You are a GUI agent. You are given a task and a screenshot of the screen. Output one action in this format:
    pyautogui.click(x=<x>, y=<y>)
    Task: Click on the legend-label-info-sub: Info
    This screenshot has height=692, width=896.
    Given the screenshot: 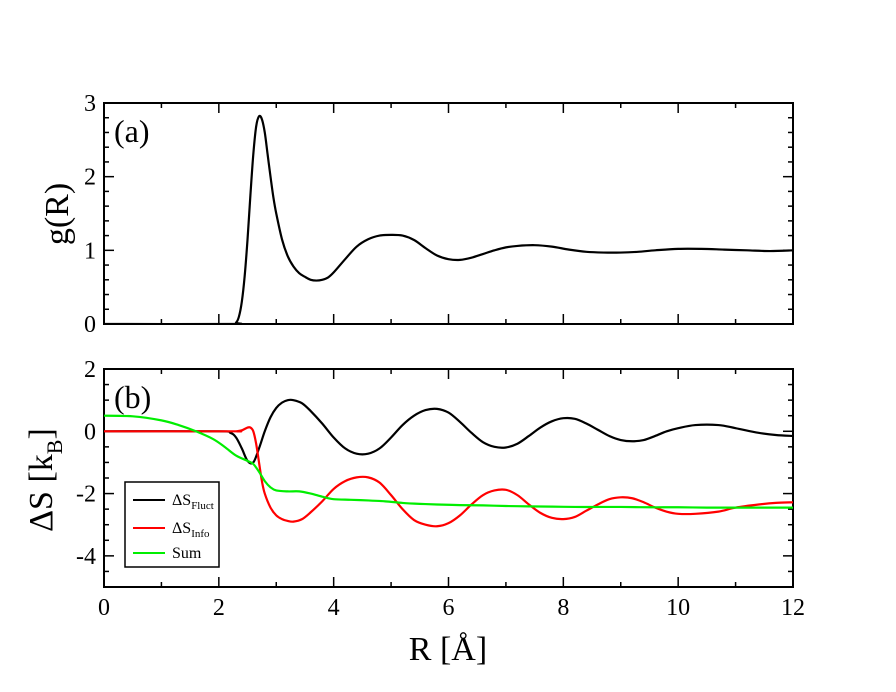 What is the action you would take?
    pyautogui.click(x=200, y=534)
    